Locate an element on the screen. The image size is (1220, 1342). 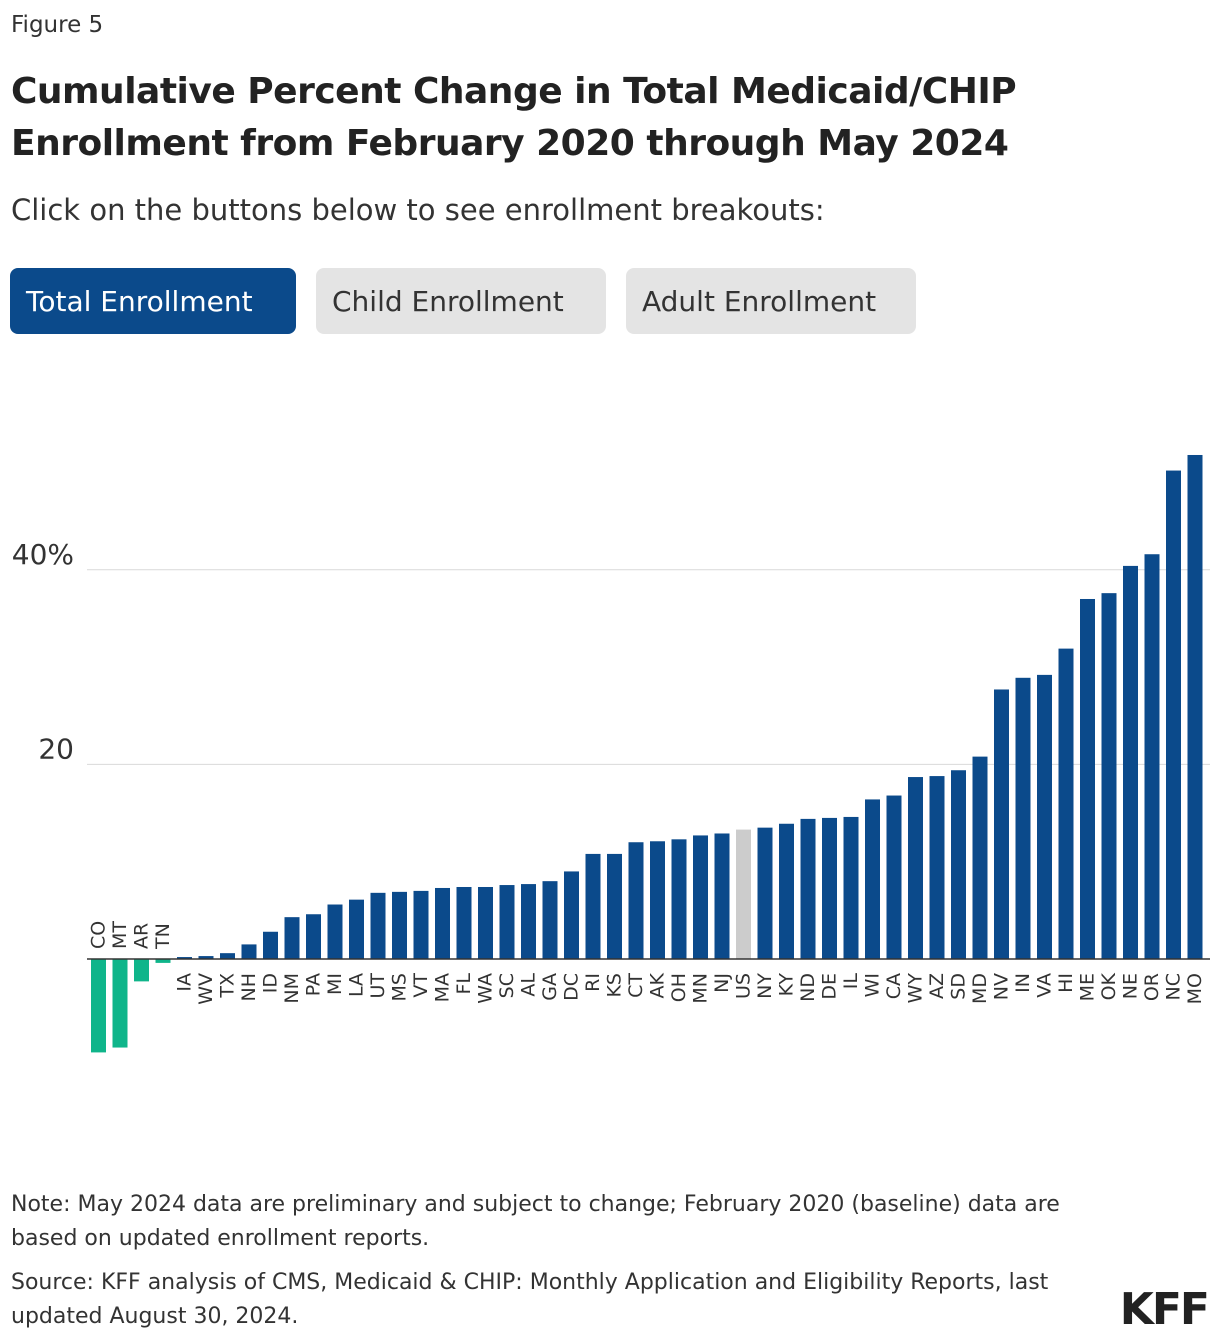
x-tick-label: TX is located at coordinates (228, 986).